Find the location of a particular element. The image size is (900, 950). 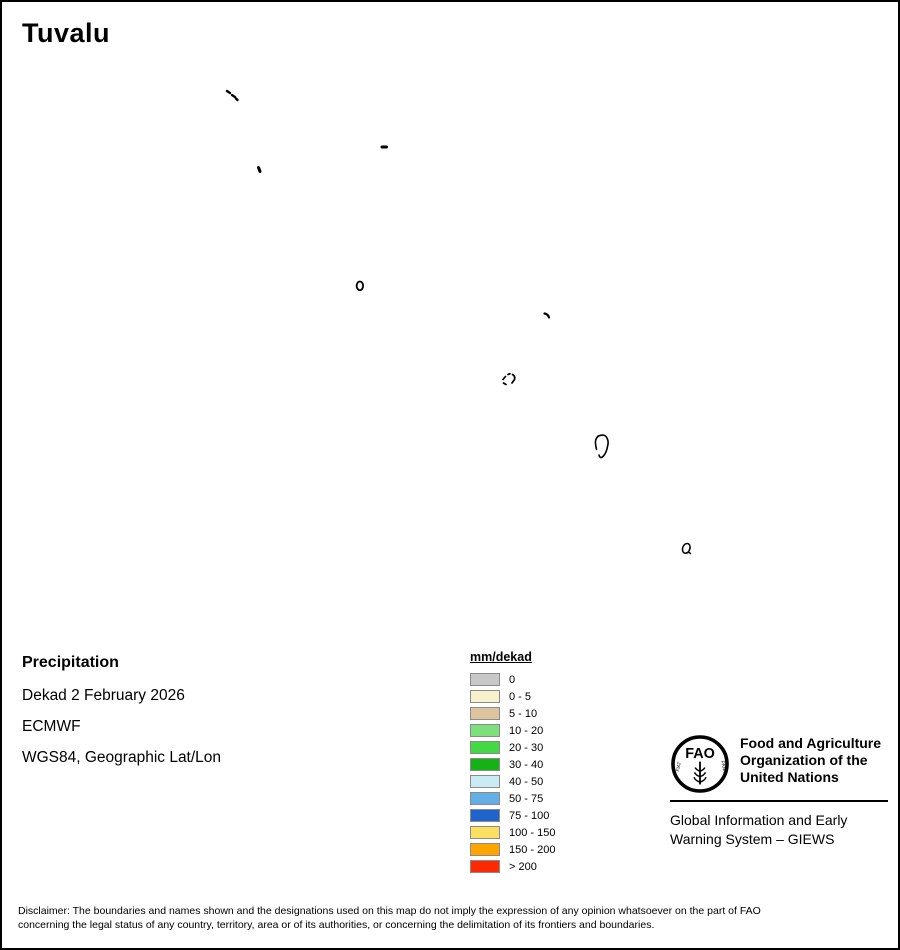

legend-label: 50 - 75 is located at coordinates (526, 798).